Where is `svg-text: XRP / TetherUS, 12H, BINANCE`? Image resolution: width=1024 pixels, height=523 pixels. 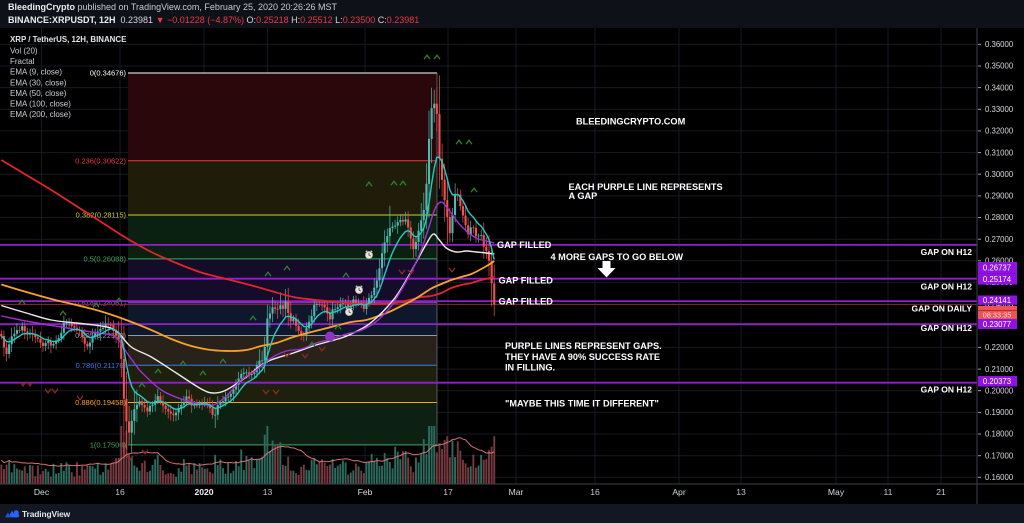 svg-text: XRP / TetherUS, 12H, BINANCE is located at coordinates (68, 39).